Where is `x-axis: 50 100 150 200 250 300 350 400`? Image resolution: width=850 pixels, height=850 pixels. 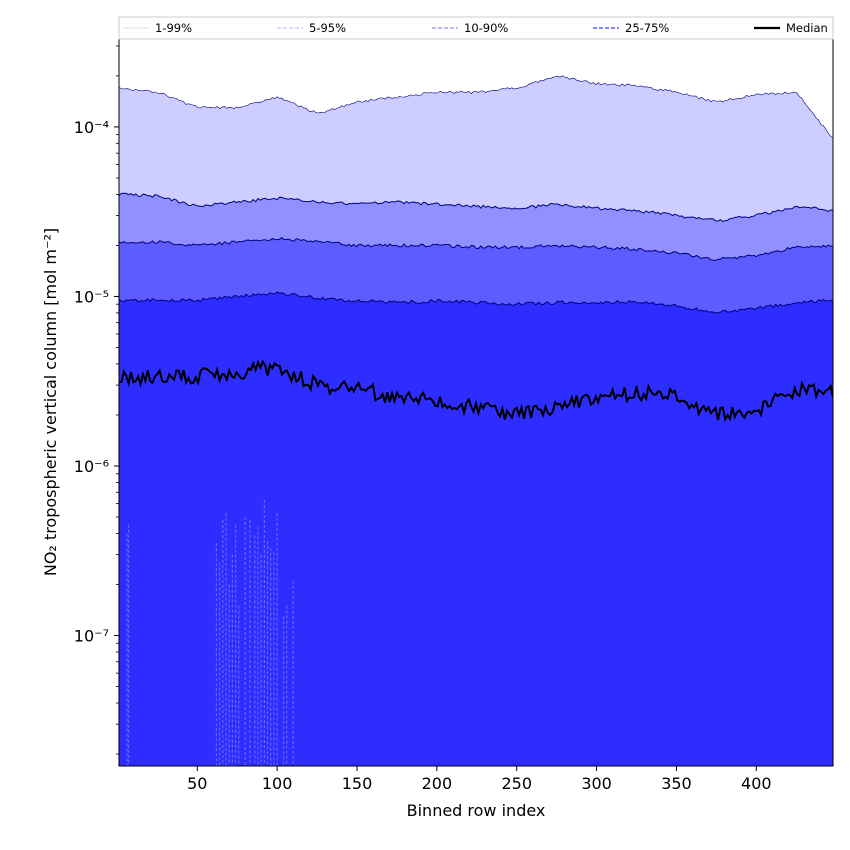 x-axis: 50 100 150 200 250 300 350 400 is located at coordinates (479, 779).